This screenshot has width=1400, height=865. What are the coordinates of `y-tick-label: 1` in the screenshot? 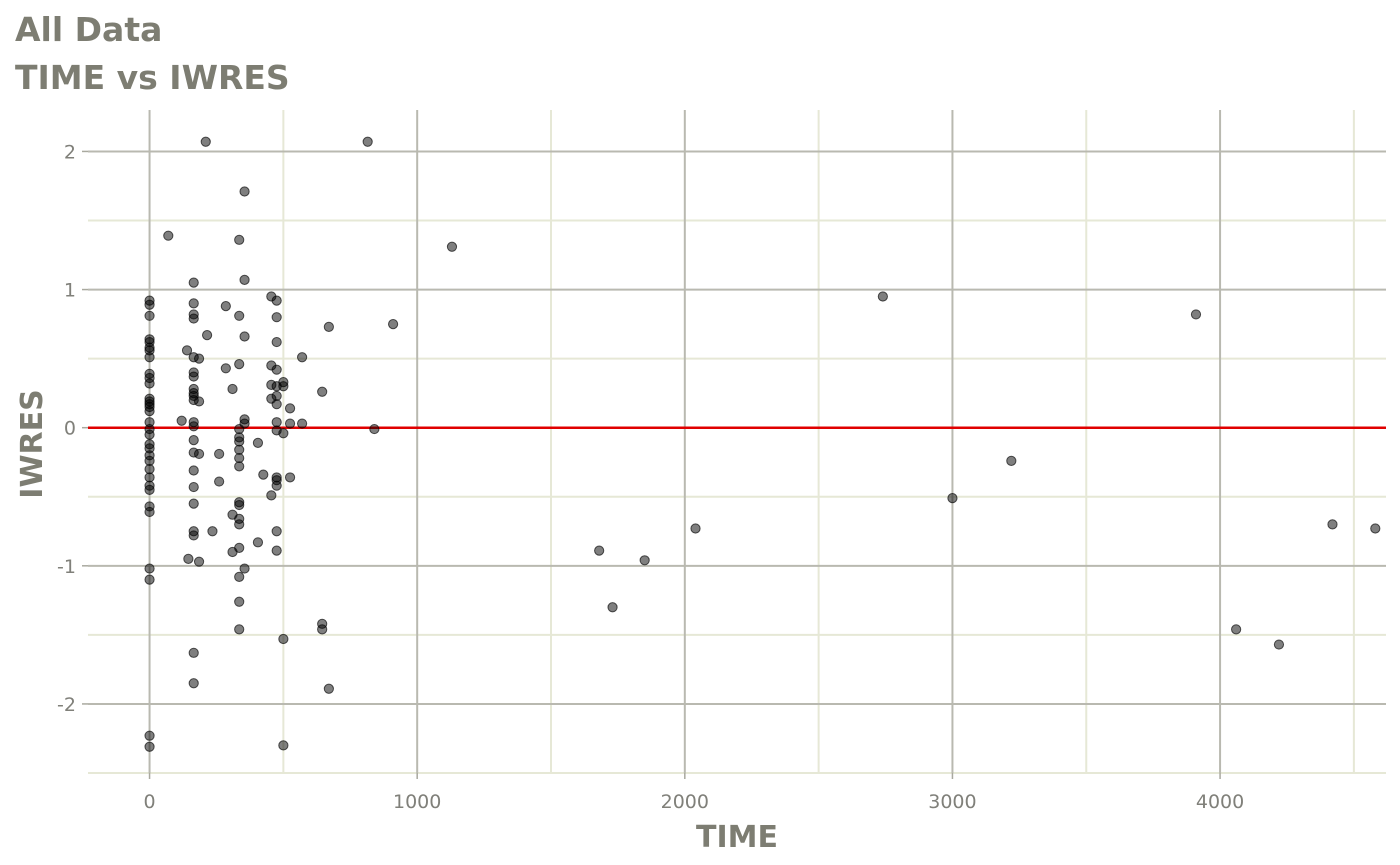 It's located at (70, 291).